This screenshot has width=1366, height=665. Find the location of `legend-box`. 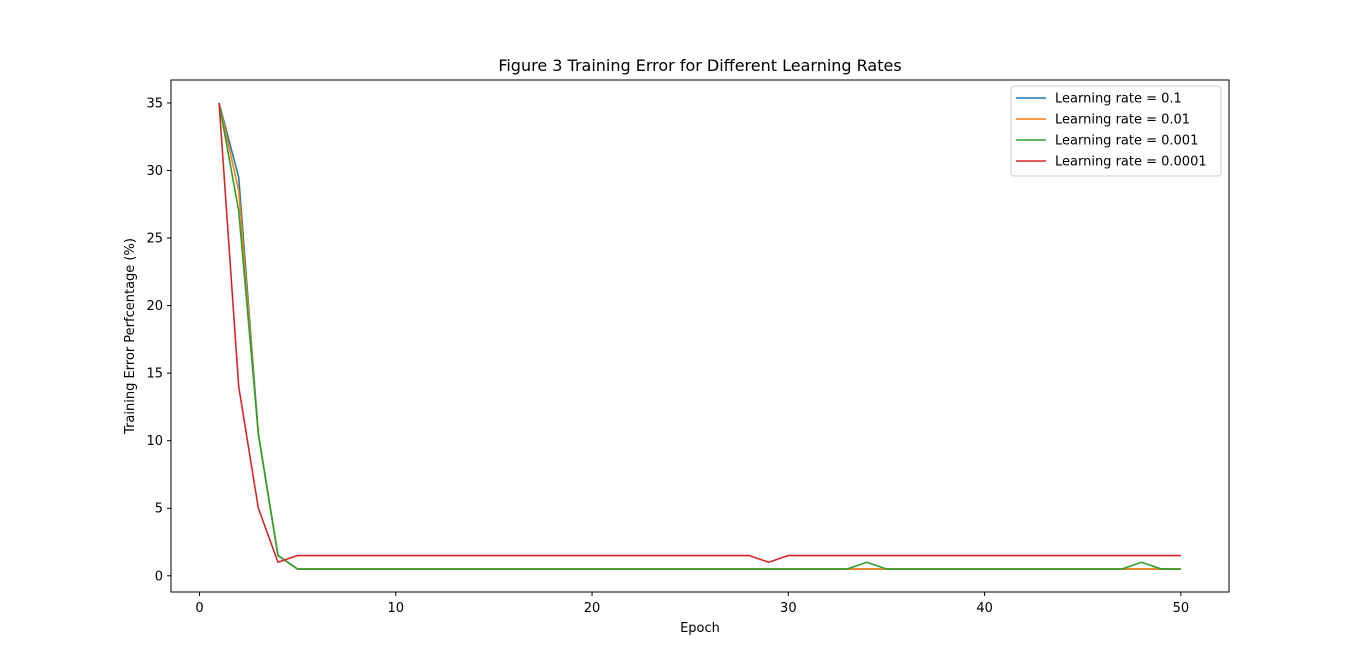

legend-box is located at coordinates (1116, 131).